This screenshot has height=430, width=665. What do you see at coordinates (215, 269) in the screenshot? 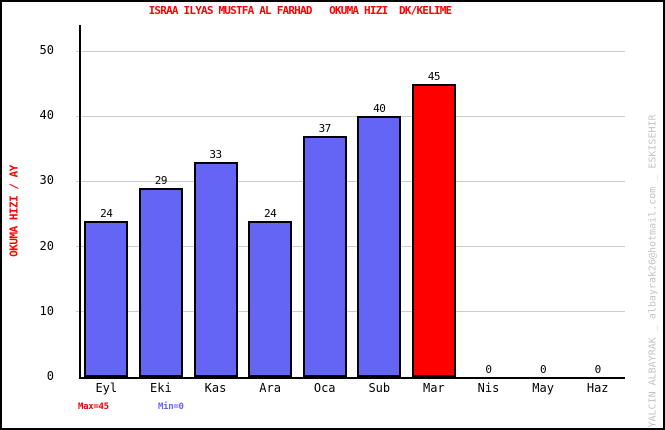
I see `bar-kas` at bounding box center [215, 269].